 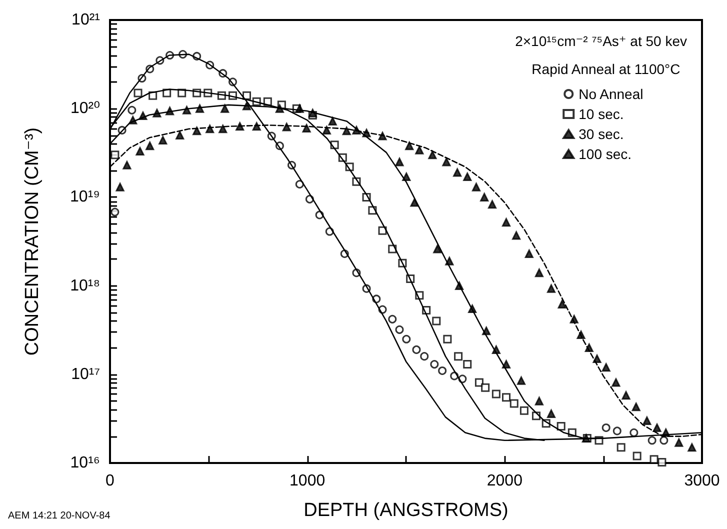 What do you see at coordinates (85, 463) in the screenshot?
I see `y-tick-label: 10¹⁶` at bounding box center [85, 463].